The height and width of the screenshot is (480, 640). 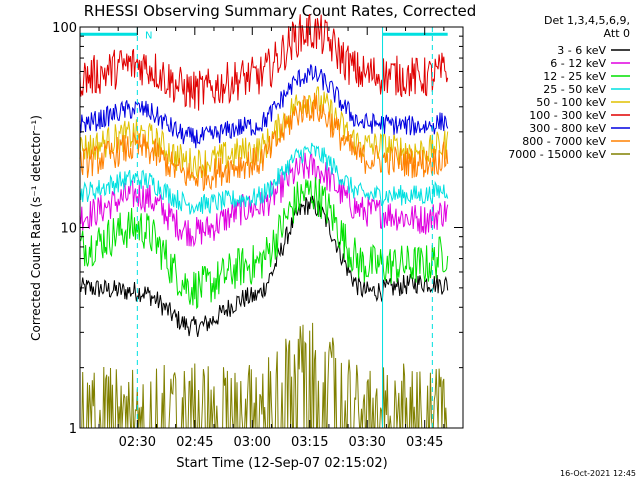 I want to click on legend-label-2: 12 - 25 keV, so click(x=574, y=76).